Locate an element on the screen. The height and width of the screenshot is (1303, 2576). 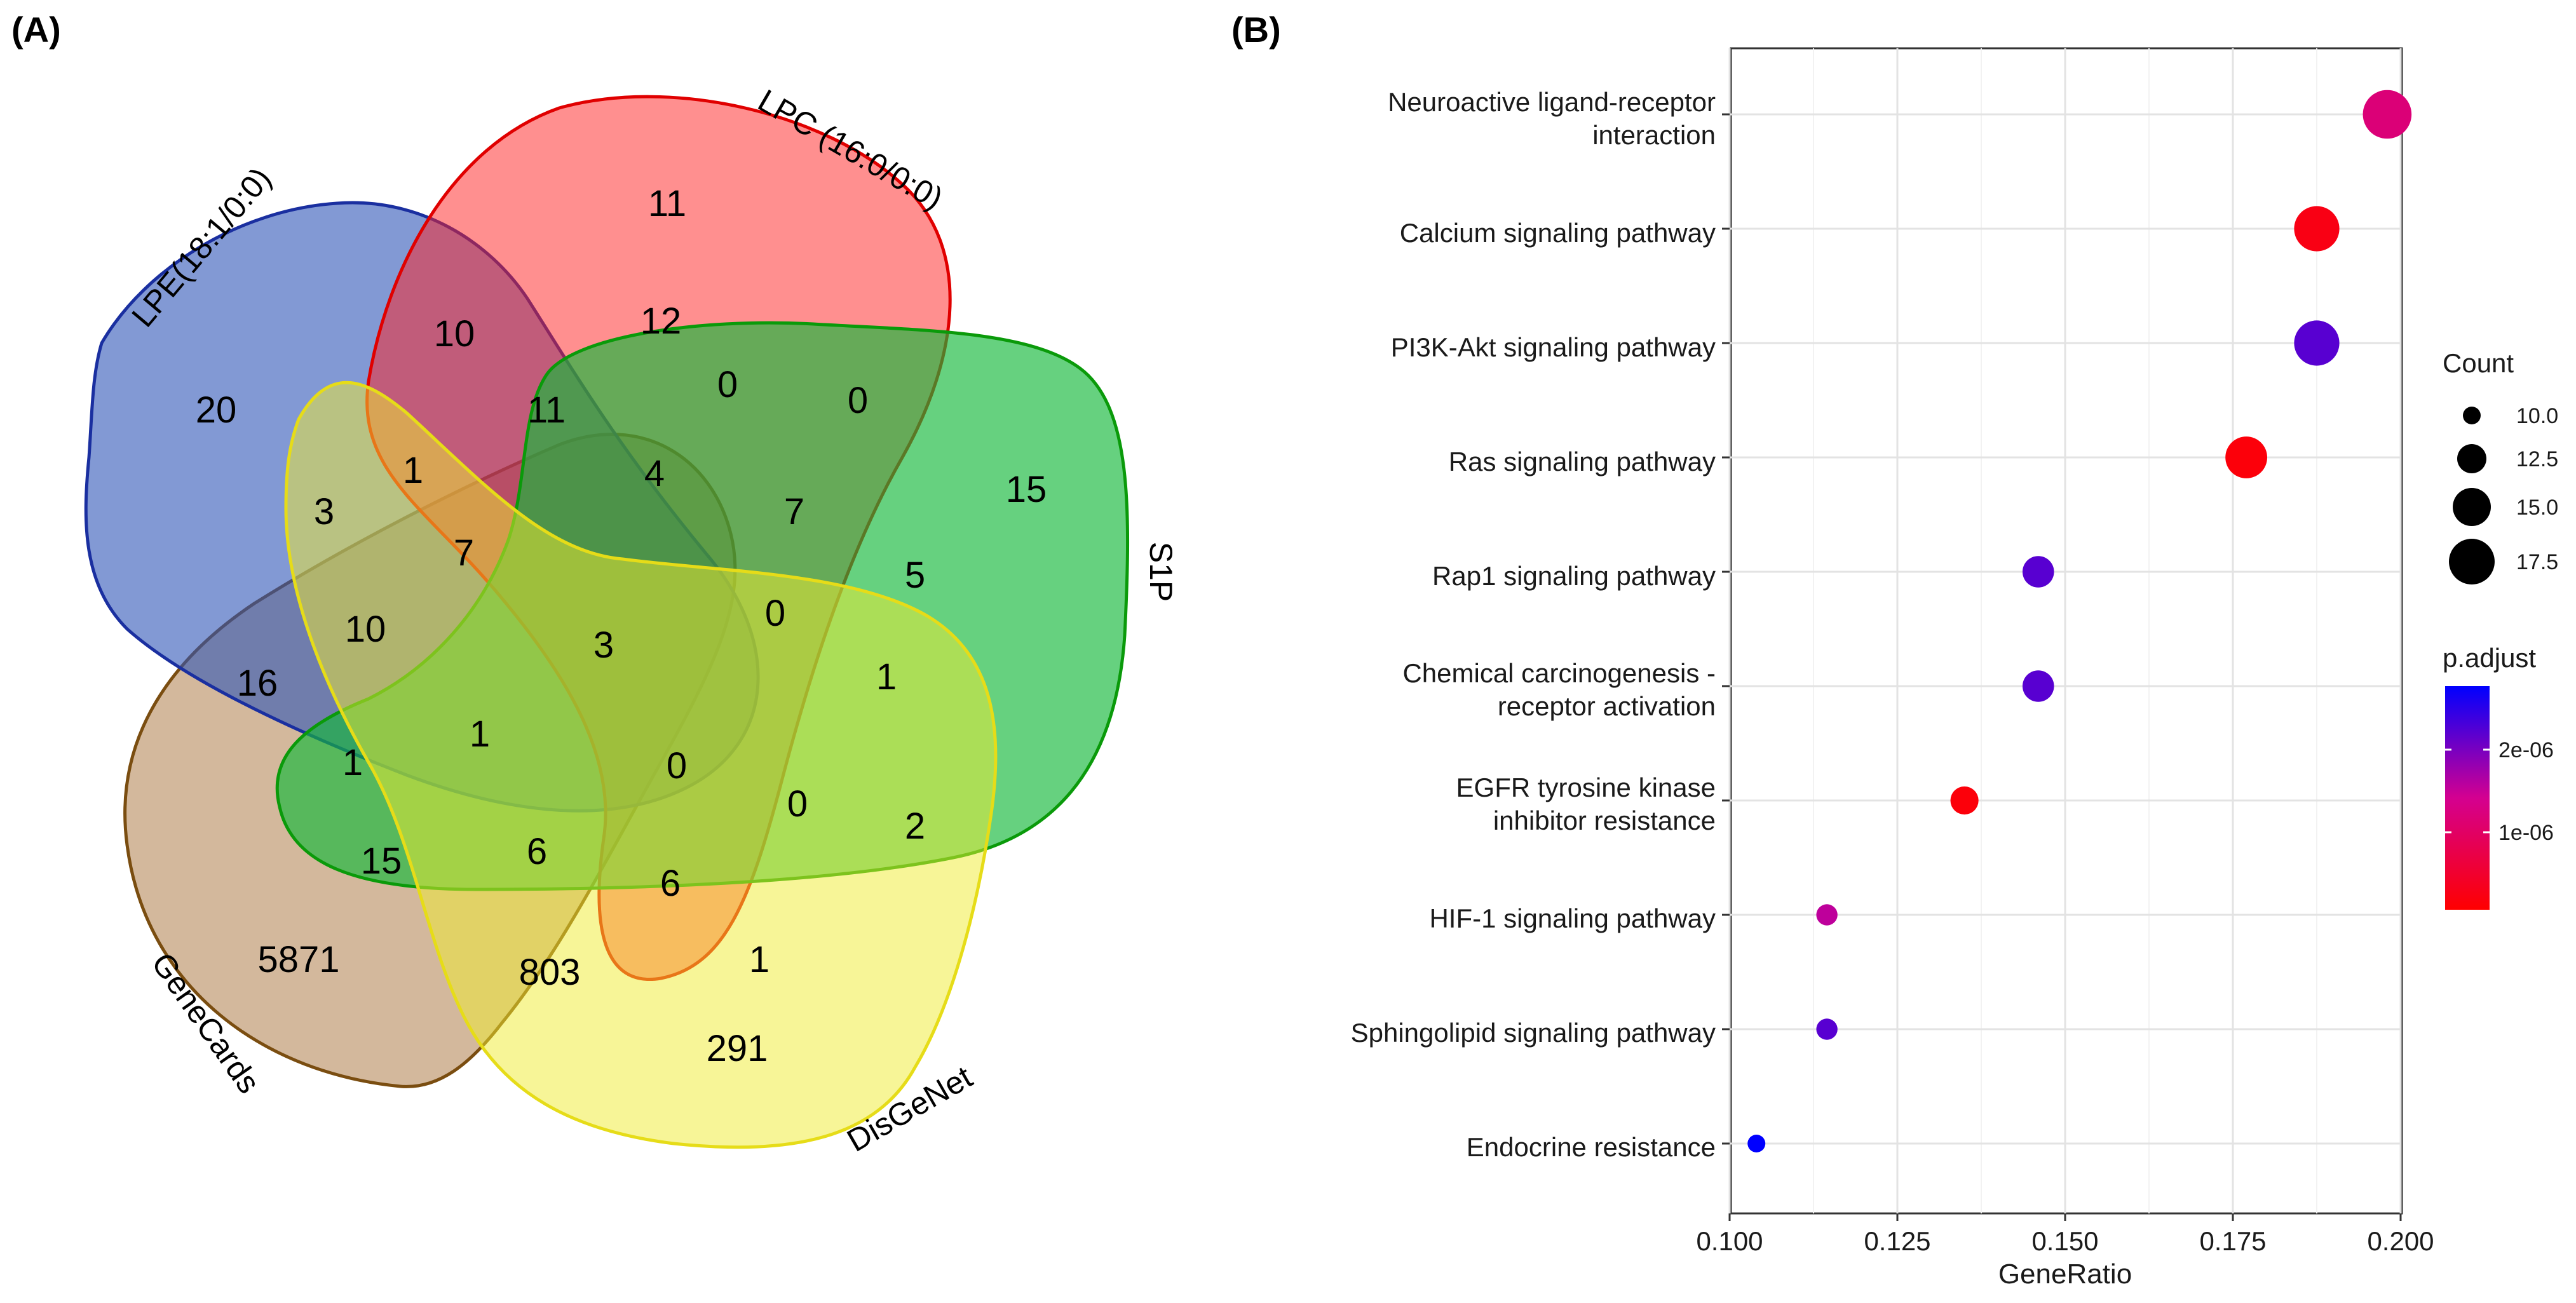
y-tick-label: Calcium signaling pathway is located at coordinates (1558, 233).